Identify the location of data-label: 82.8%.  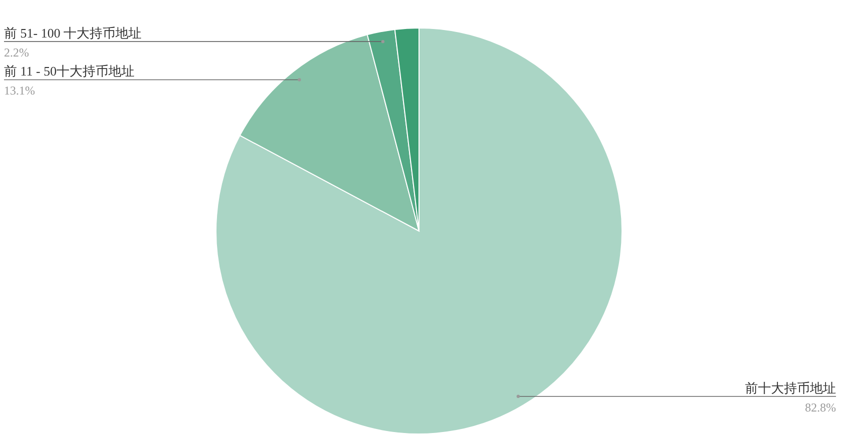
(820, 407).